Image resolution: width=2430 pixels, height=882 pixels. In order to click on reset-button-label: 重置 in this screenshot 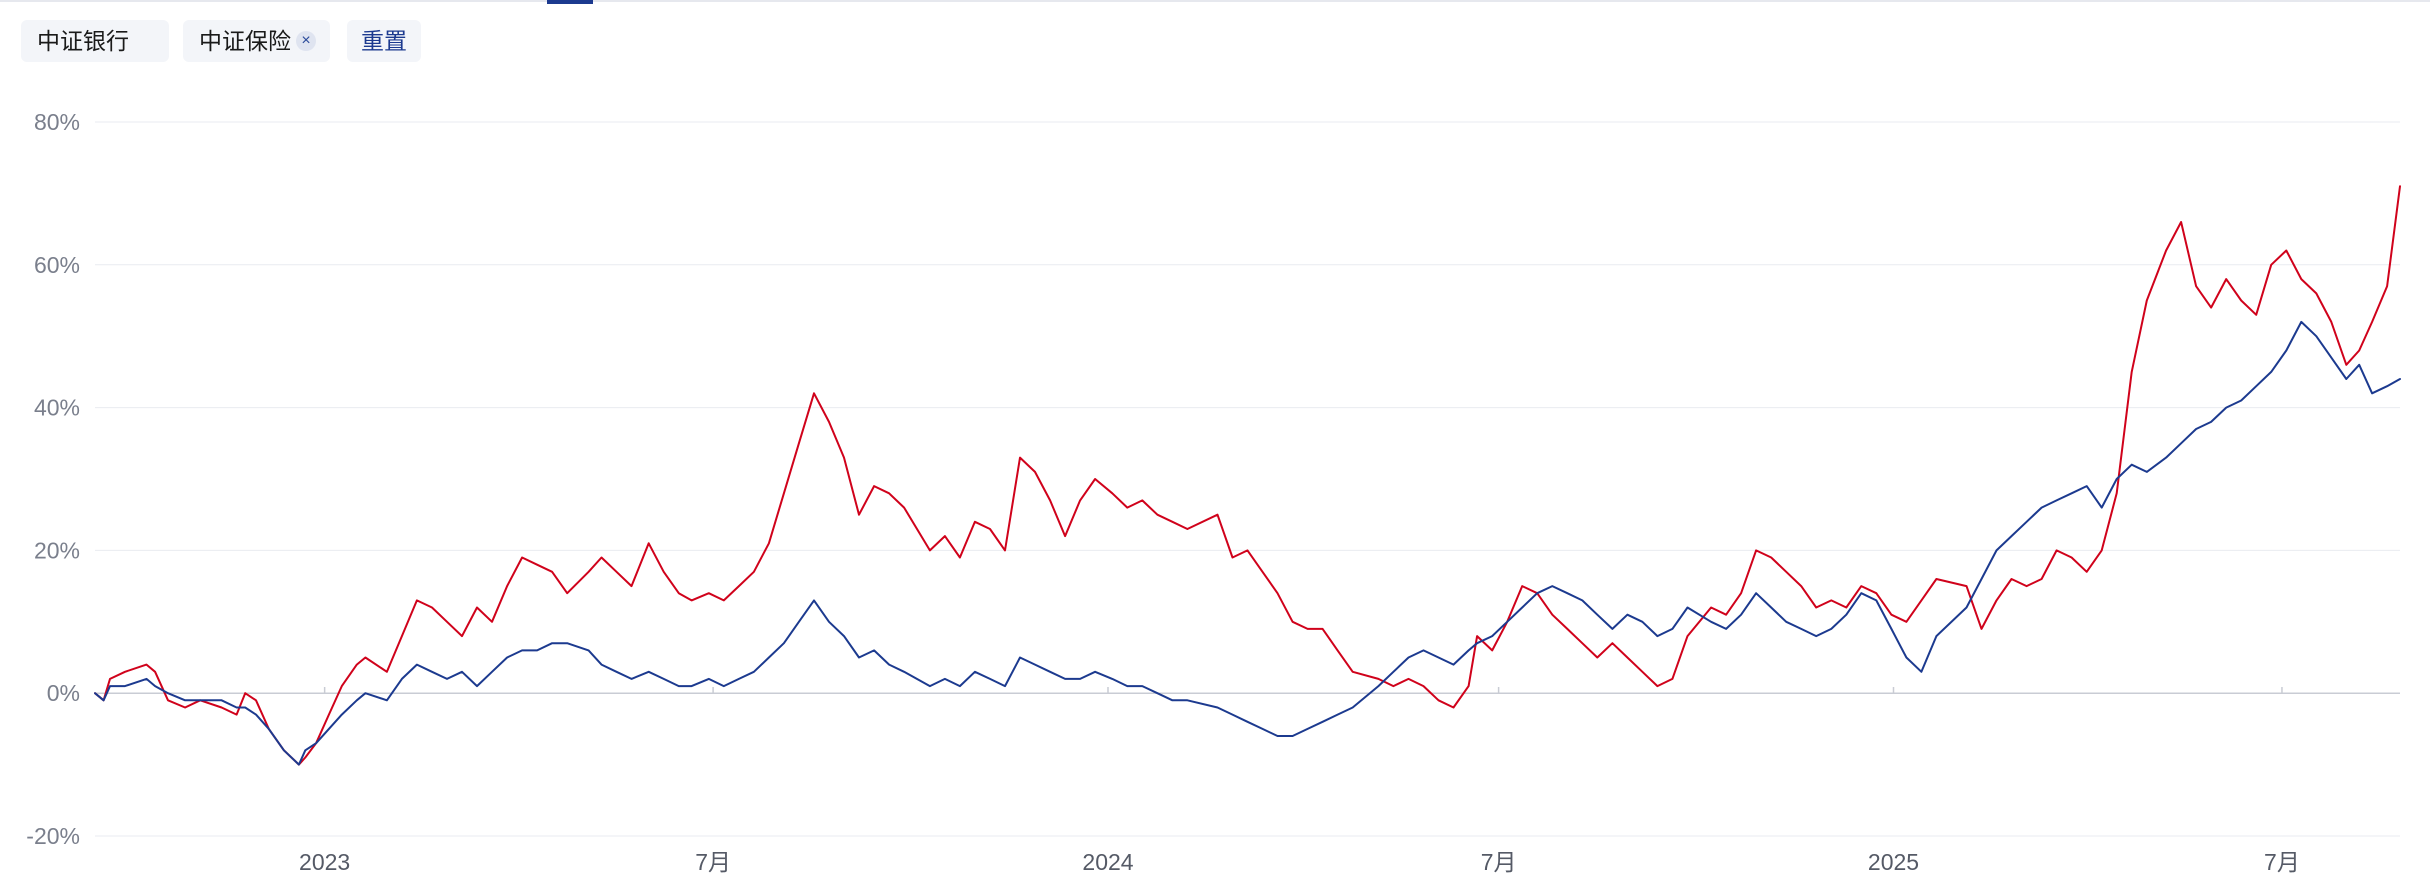, I will do `click(384, 41)`.